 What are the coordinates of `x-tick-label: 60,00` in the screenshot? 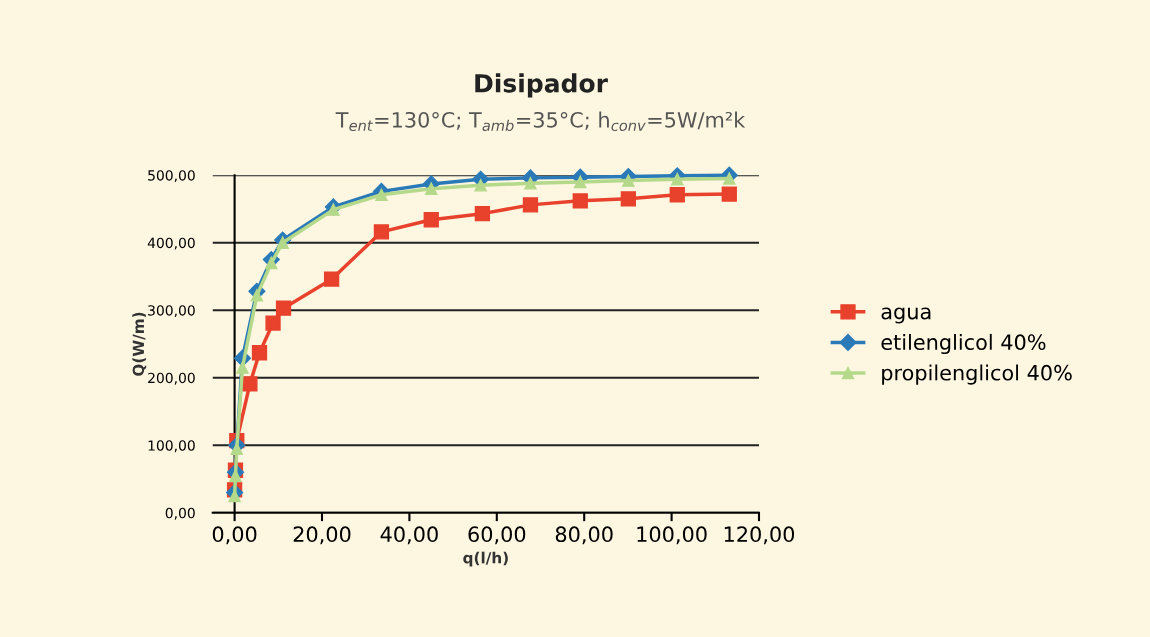 It's located at (497, 535).